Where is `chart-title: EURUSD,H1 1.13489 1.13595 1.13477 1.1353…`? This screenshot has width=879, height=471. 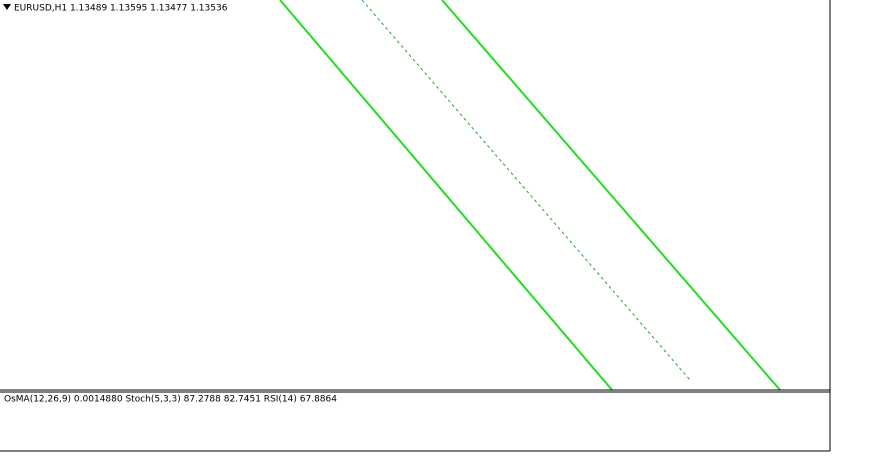
chart-title: EURUSD,H1 1.13489 1.13595 1.13477 1.1353… is located at coordinates (121, 9).